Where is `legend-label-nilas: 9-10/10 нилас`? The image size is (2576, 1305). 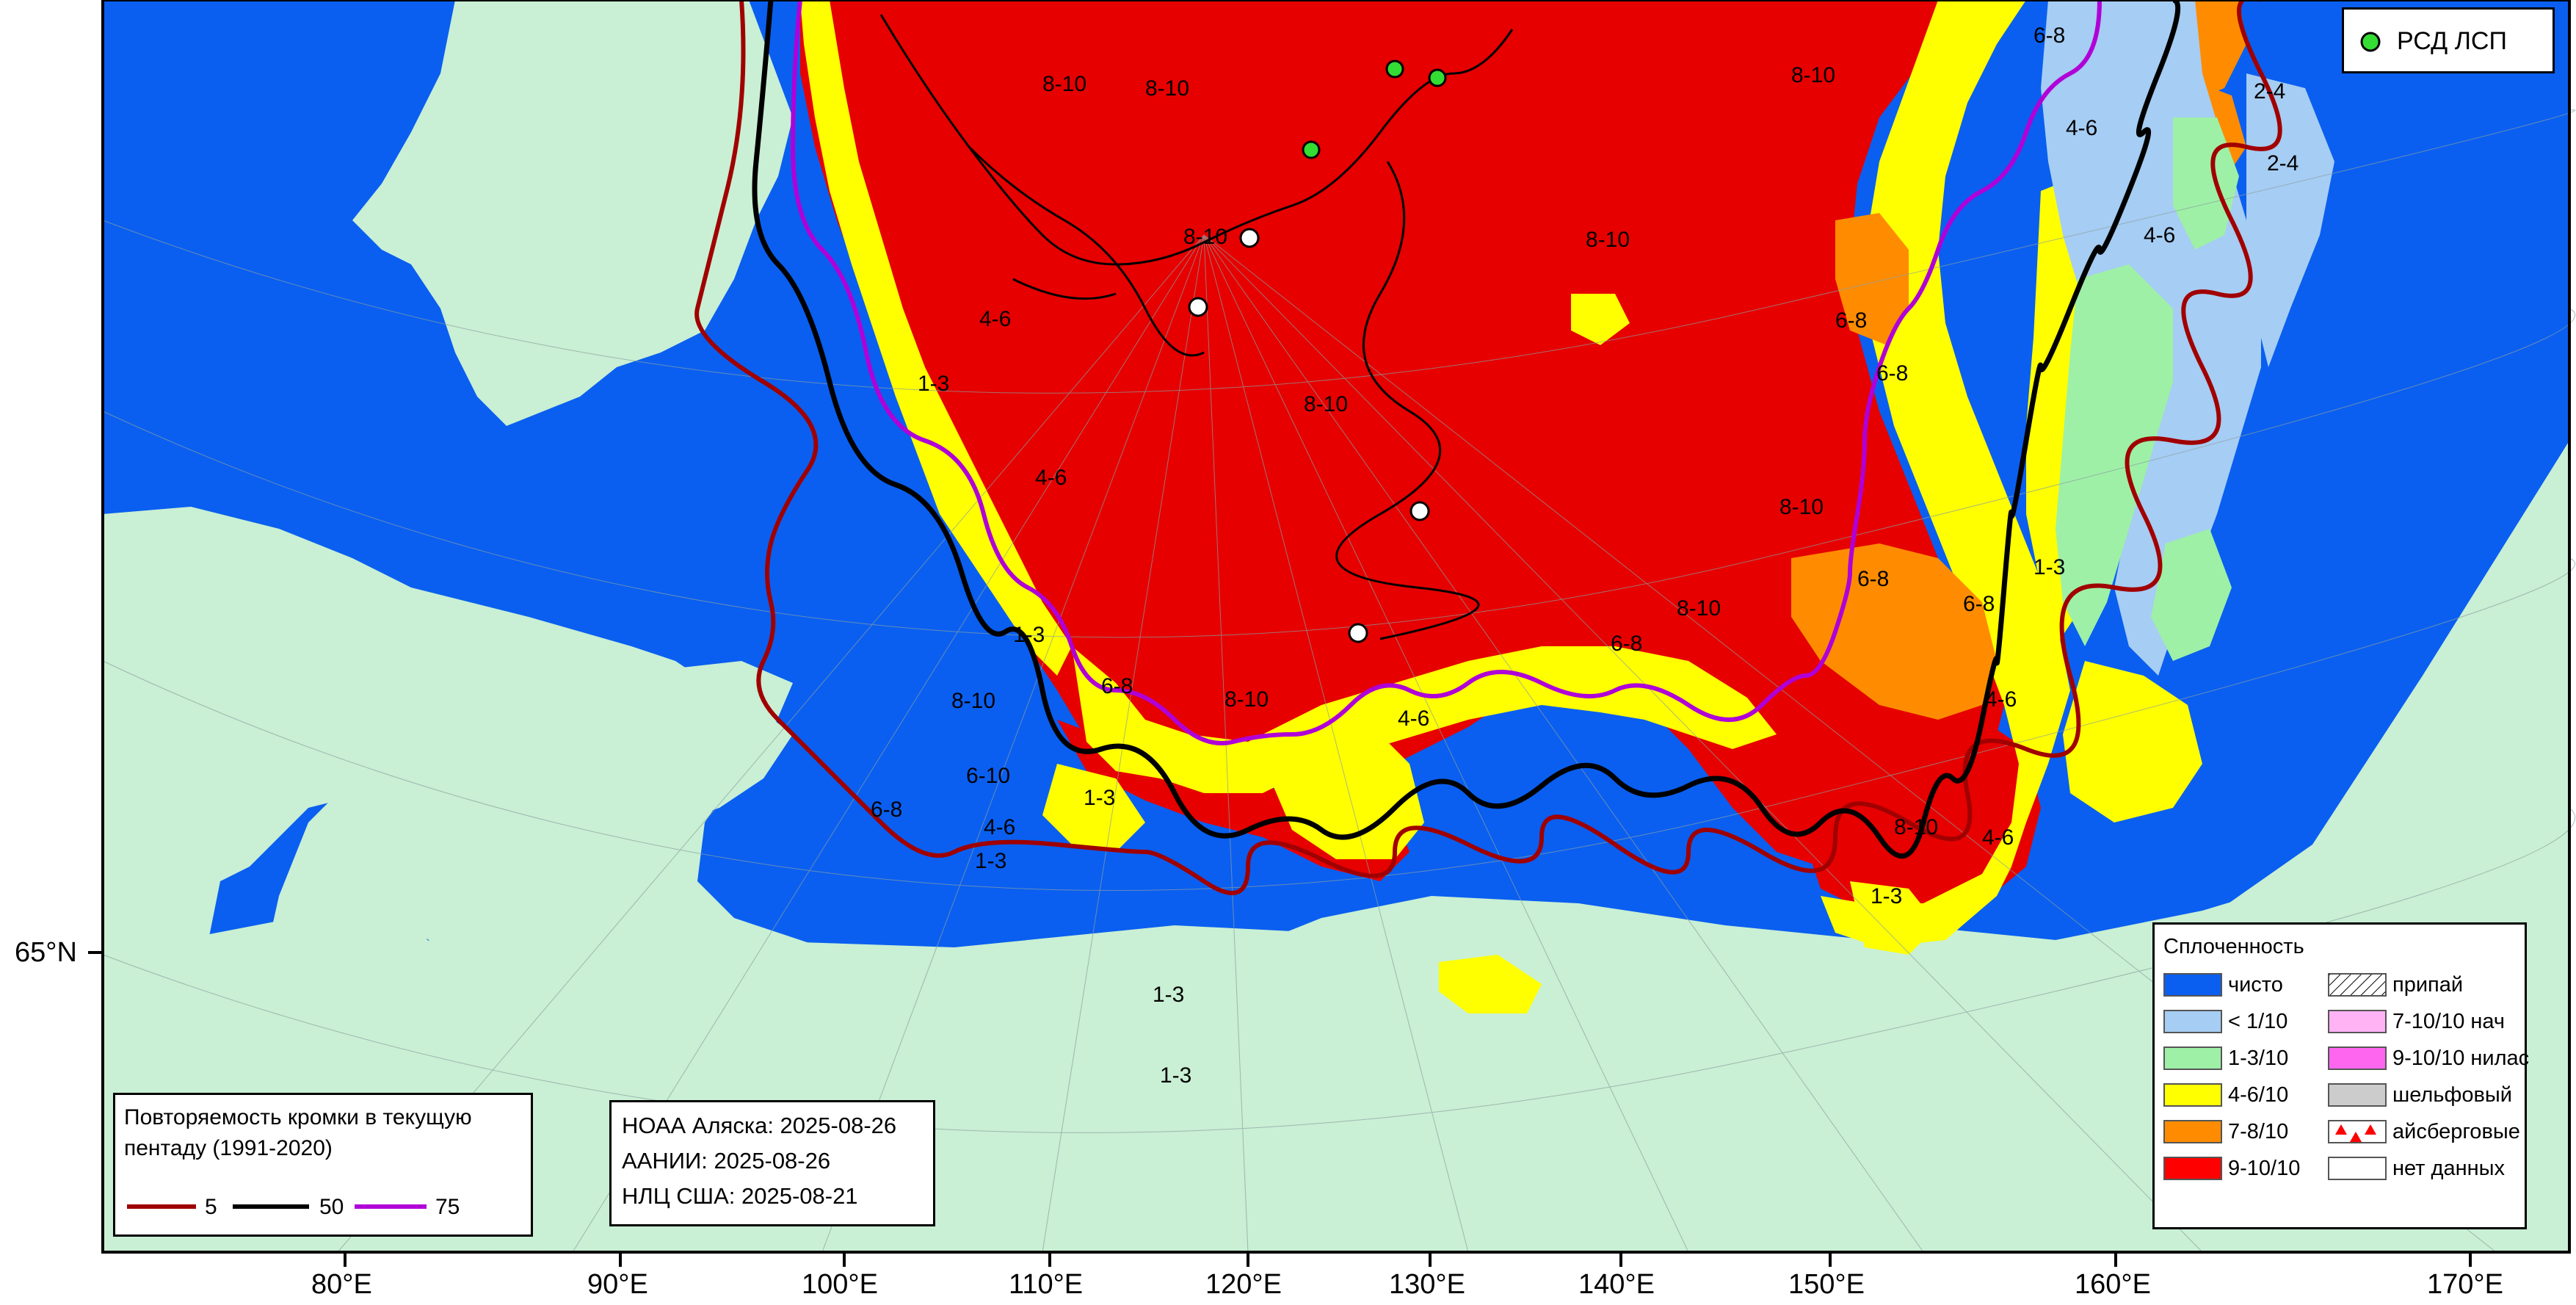 legend-label-nilas: 9-10/10 нилас is located at coordinates (2461, 1058).